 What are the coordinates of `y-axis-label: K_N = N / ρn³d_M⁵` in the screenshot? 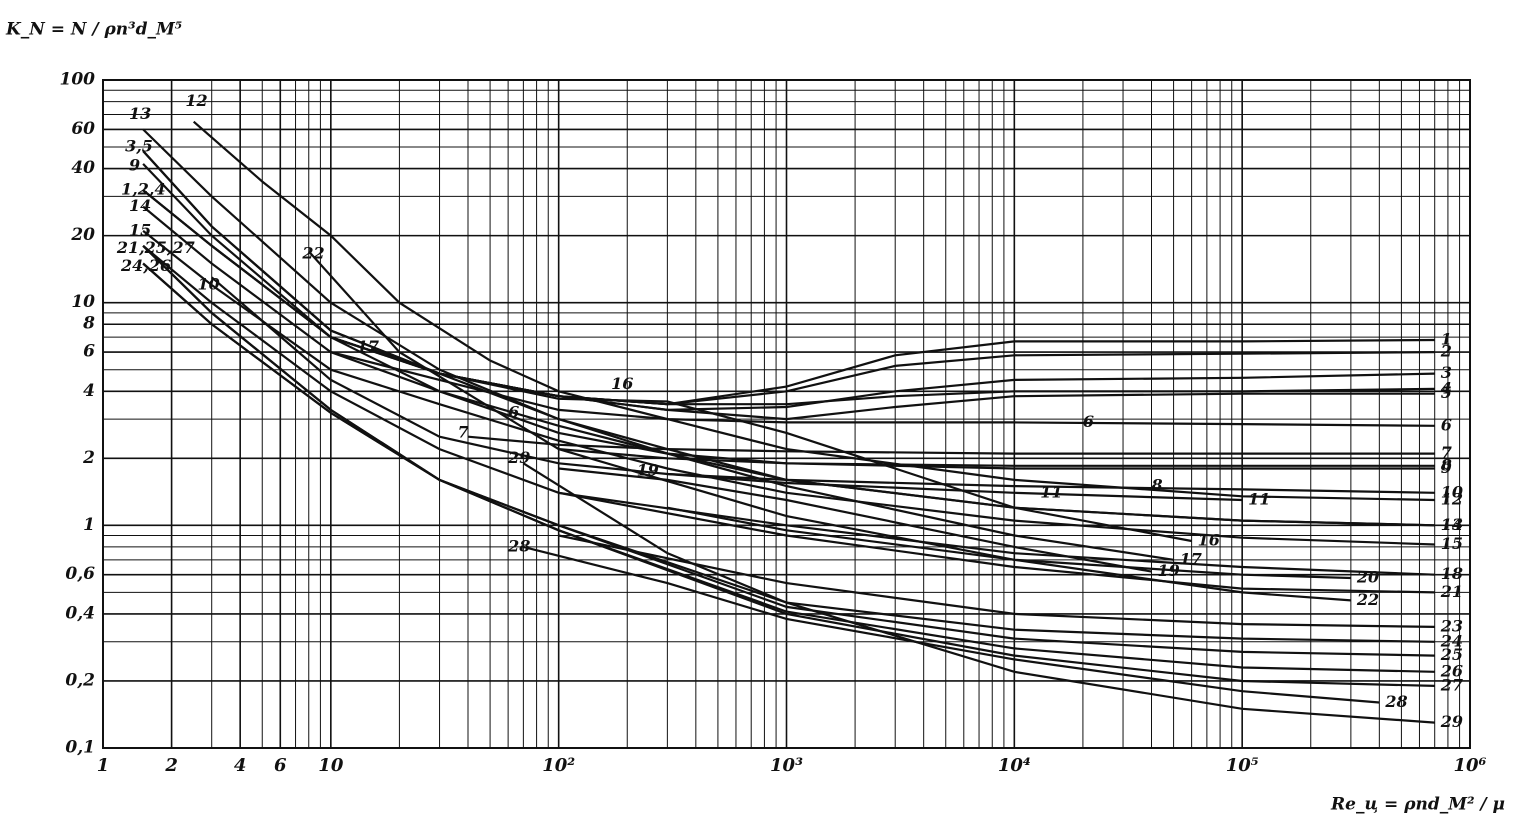 It's located at (93, 30).